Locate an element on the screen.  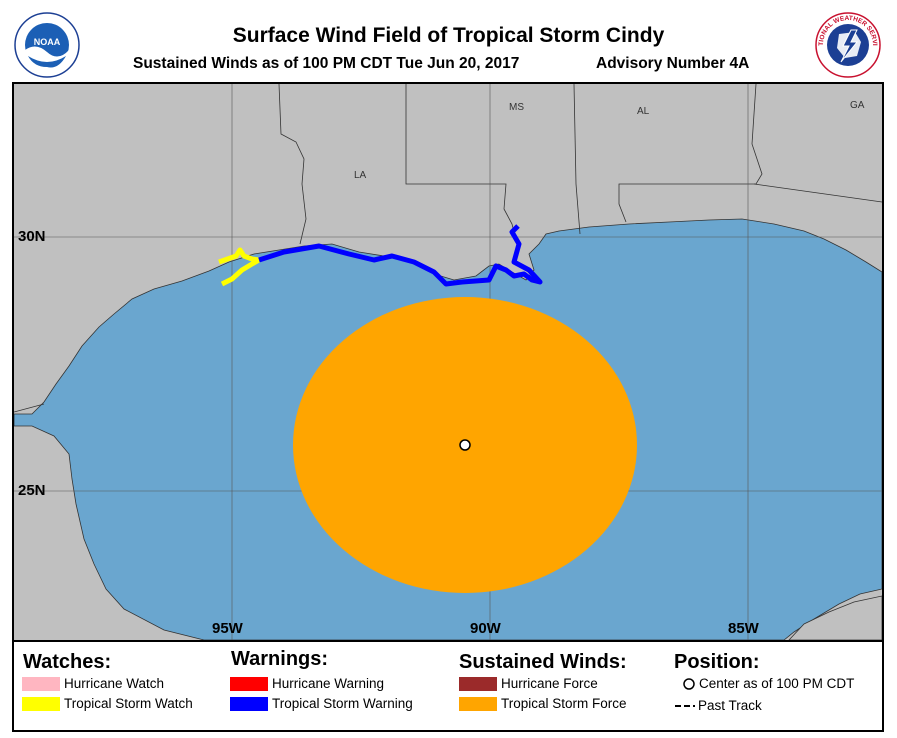
legend-center-position: Center as of 100 PM CDT is located at coordinates (768, 683).